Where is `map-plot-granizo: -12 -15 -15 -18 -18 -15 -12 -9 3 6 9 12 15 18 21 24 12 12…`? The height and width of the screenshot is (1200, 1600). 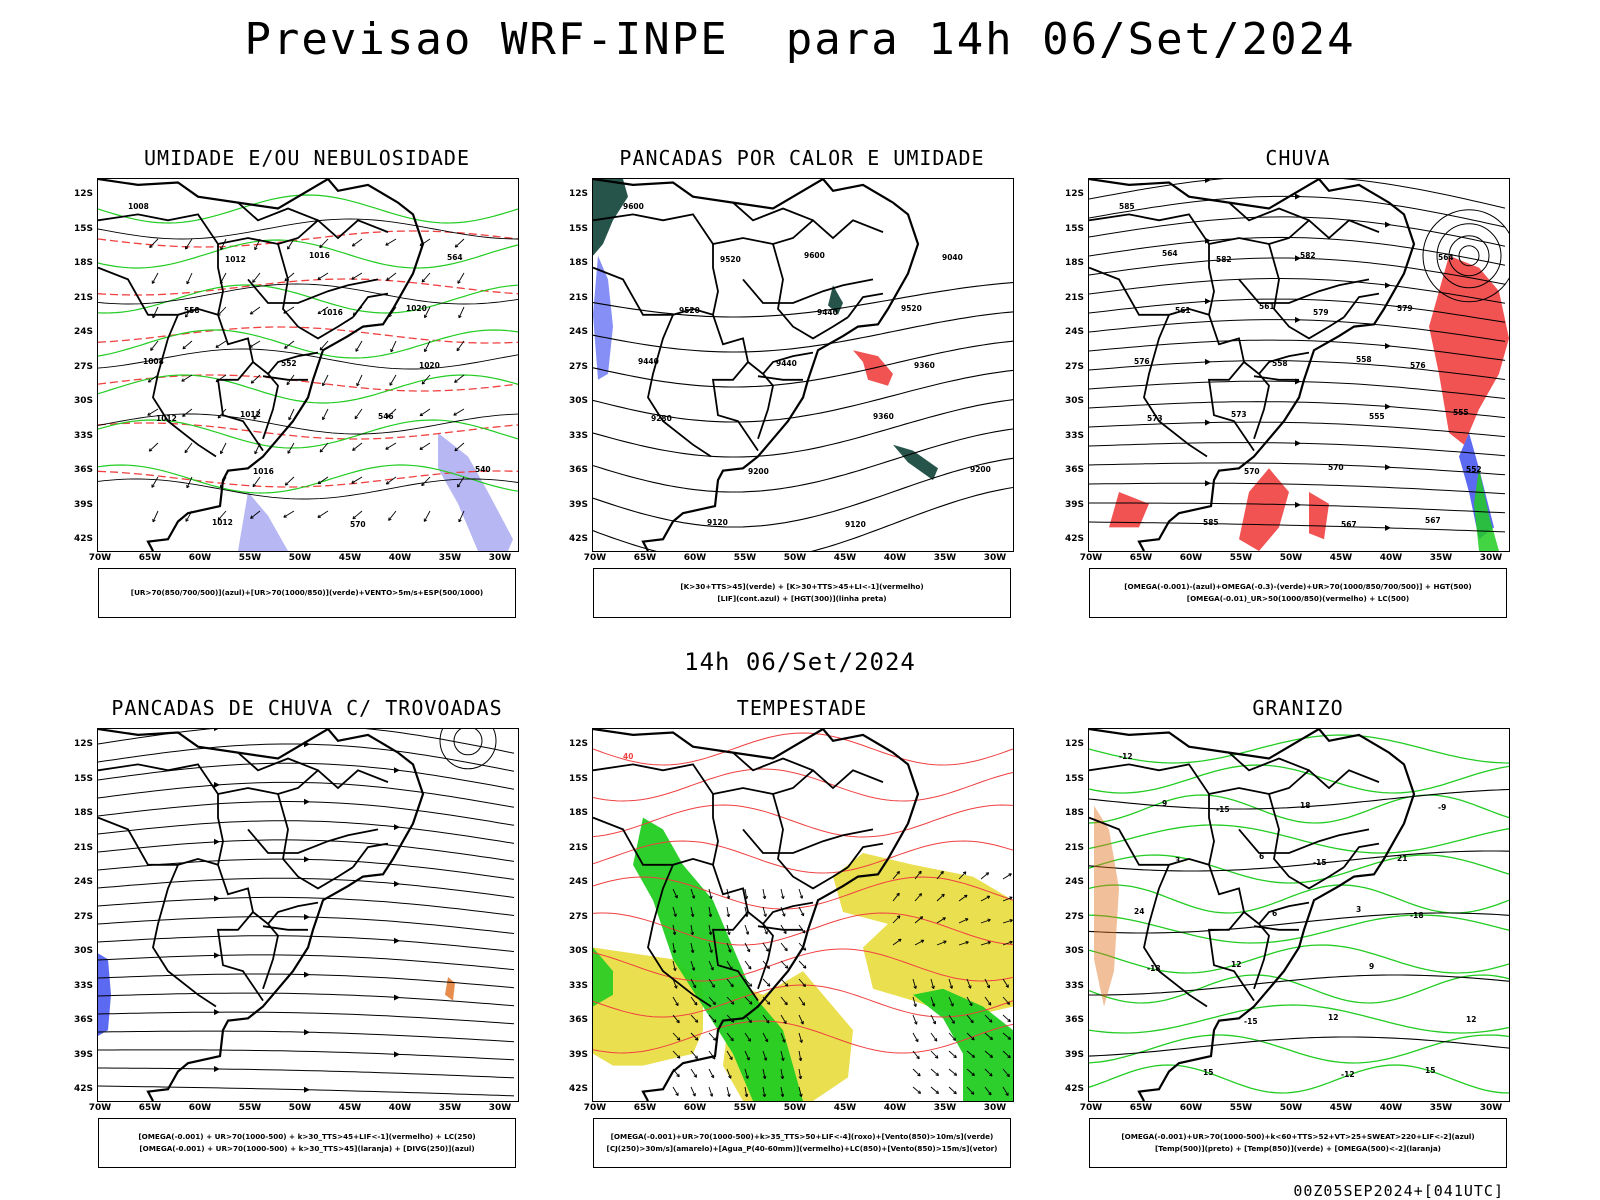 map-plot-granizo: -12 -15 -15 -18 -18 -15 -12 -9 3 6 9 12 15 18 21 24 12 12… is located at coordinates (1299, 915).